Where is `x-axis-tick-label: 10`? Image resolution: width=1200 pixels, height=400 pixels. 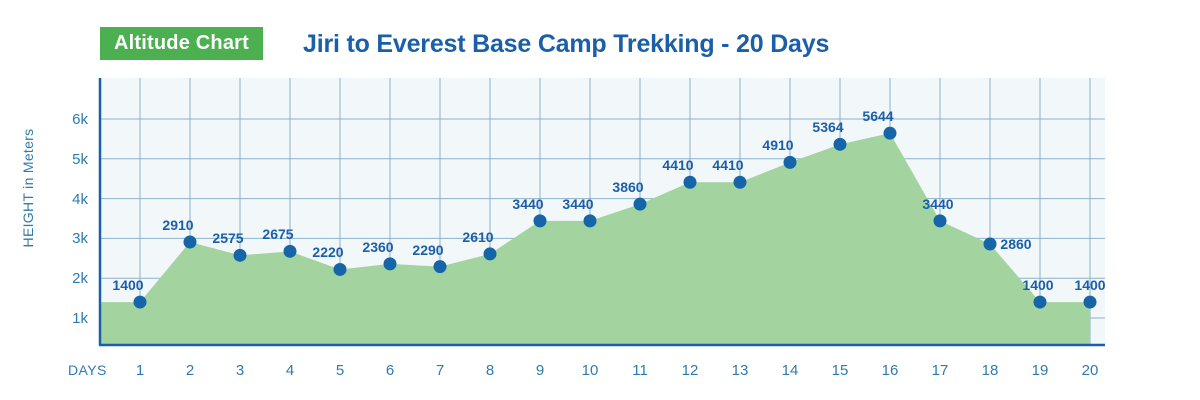 x-axis-tick-label: 10 is located at coordinates (590, 370).